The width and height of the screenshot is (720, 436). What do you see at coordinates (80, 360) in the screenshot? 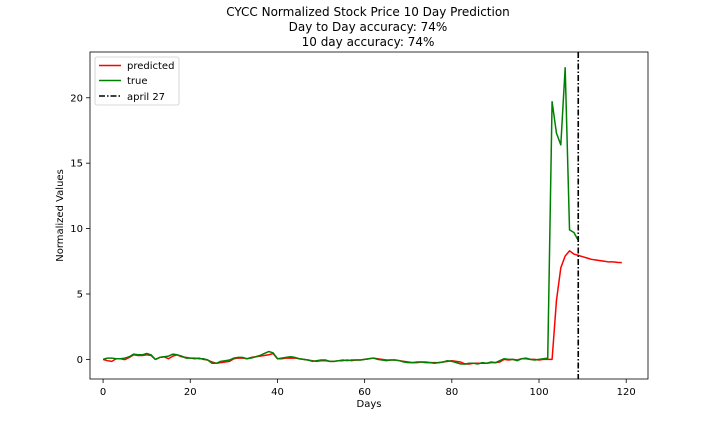
I see `y-tick-label: 0` at bounding box center [80, 360].